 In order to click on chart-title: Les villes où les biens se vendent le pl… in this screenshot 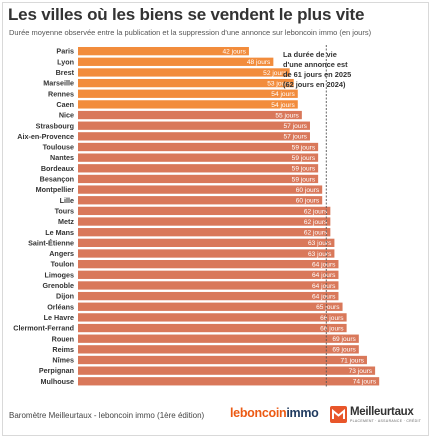, I will do `click(186, 14)`.